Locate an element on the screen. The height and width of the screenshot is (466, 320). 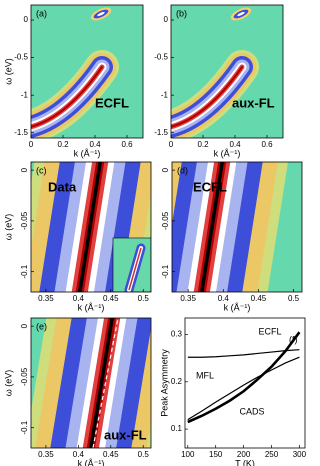
x-axis-label: T (K) is located at coordinates (245, 462).